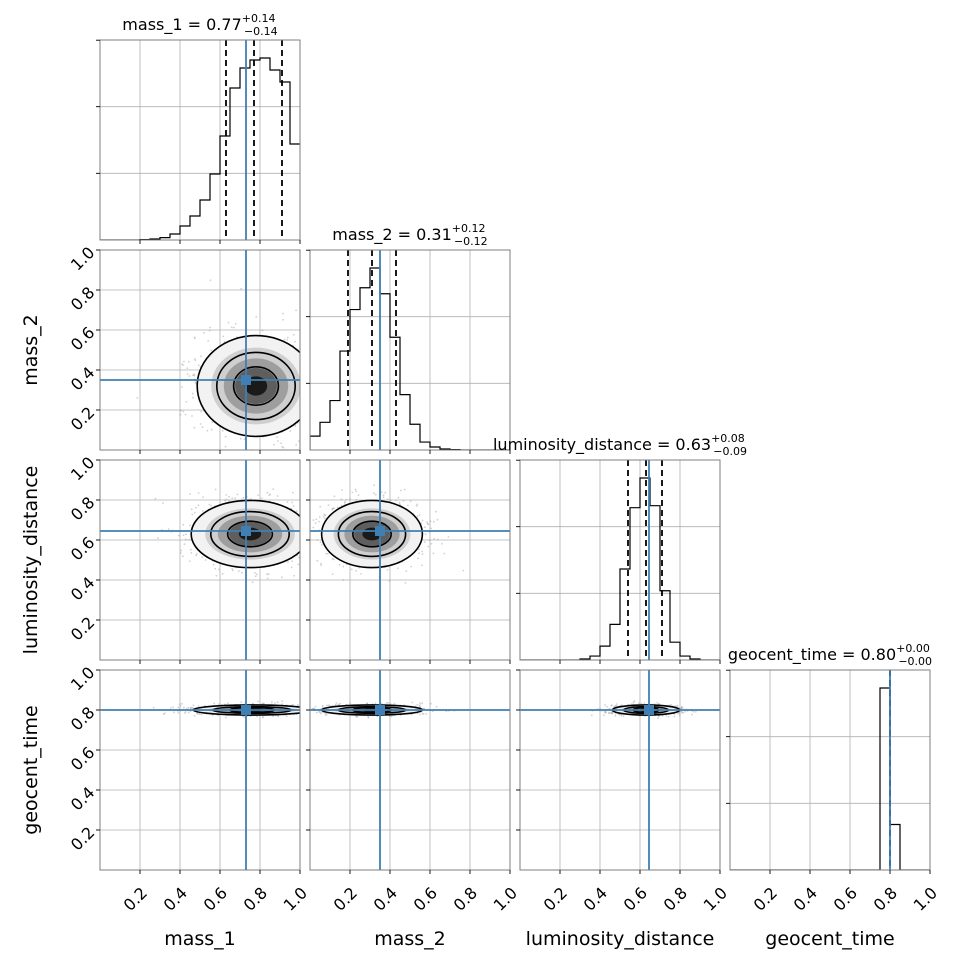  What do you see at coordinates (812, 655) in the screenshot?
I see `title-main: geocent_time = 0.80` at bounding box center [812, 655].